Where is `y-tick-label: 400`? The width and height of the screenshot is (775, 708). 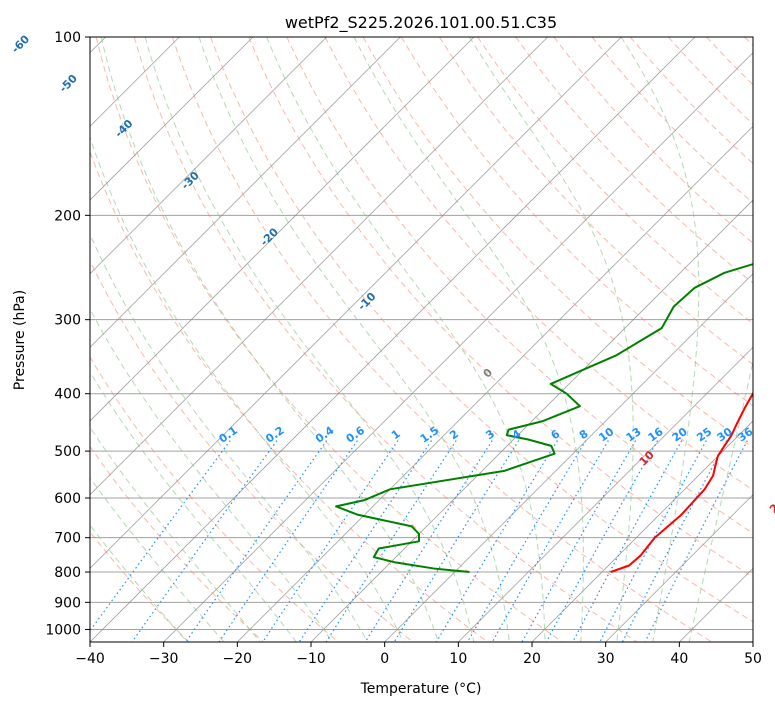
y-tick-label: 400 is located at coordinates (67, 395).